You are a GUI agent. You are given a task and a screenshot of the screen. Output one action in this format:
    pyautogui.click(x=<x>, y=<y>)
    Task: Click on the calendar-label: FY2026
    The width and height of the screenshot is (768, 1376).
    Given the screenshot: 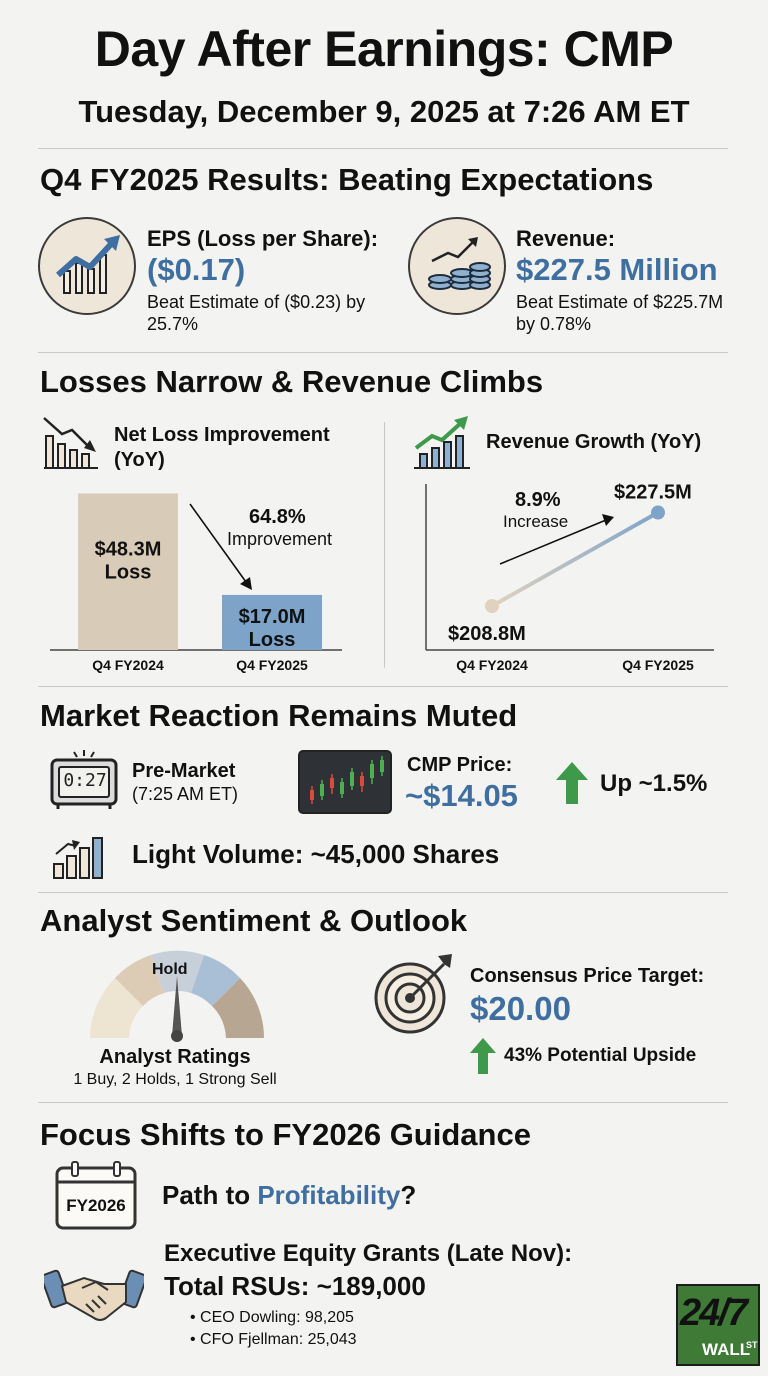 What is the action you would take?
    pyautogui.click(x=96, y=1205)
    